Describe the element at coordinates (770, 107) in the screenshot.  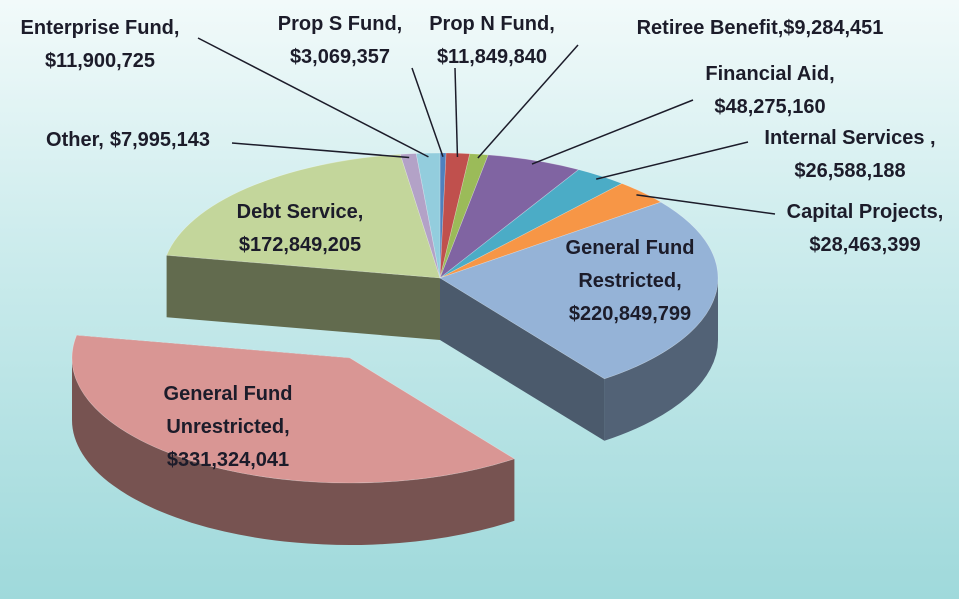
I see `value-label: $48,275,160` at that location.